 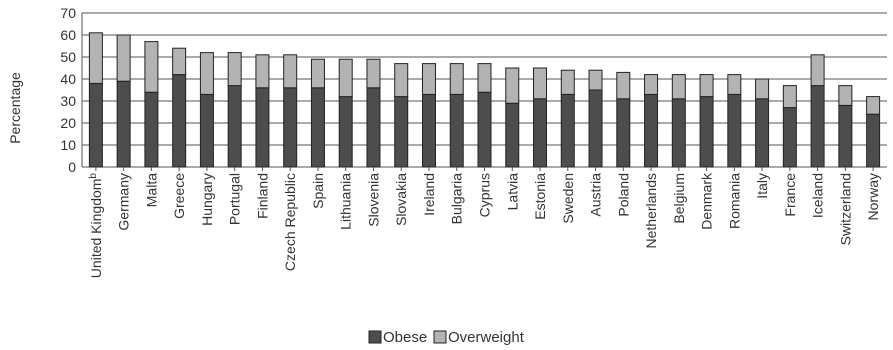 I want to click on y-tick-label: 70, so click(x=68, y=13).